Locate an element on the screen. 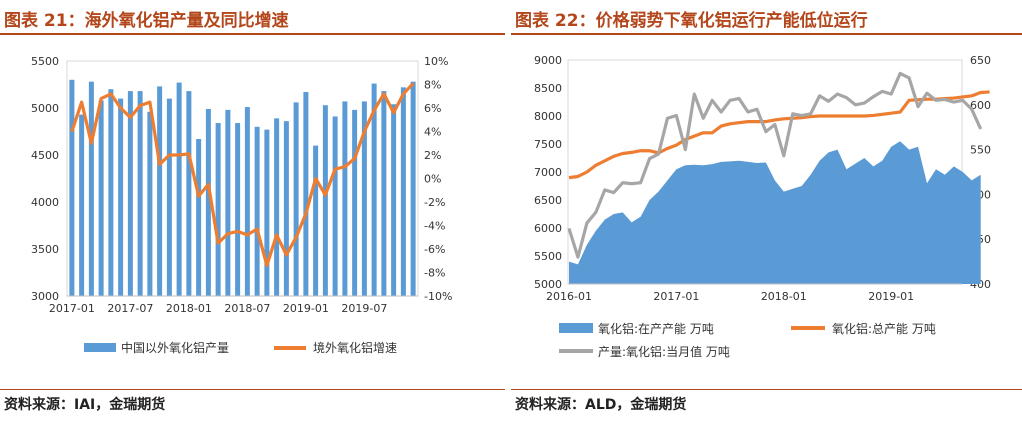 This screenshot has height=421, width=1022. y-left-tick-label: 4500 is located at coordinates (45, 155).